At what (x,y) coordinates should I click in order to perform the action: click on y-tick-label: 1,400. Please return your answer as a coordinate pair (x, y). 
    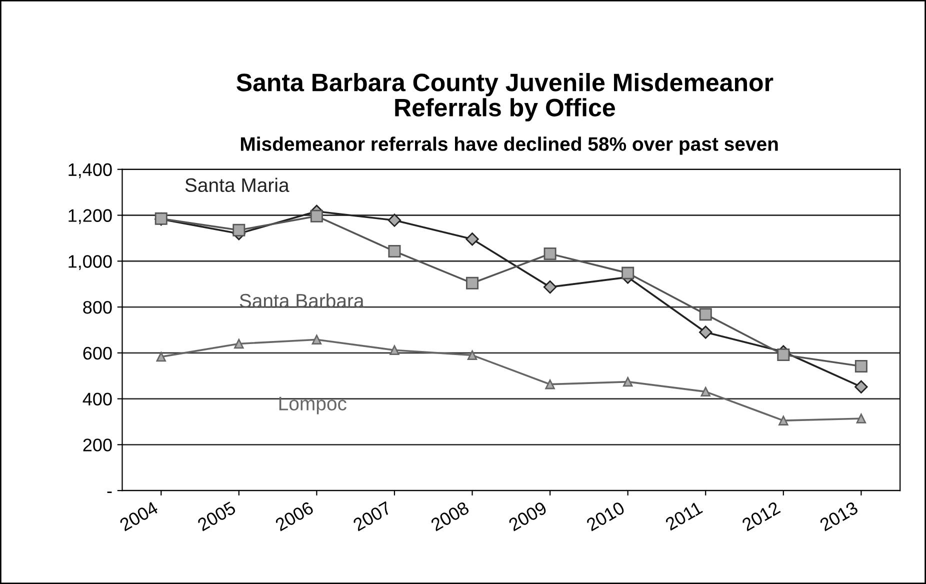
    Looking at the image, I should click on (90, 170).